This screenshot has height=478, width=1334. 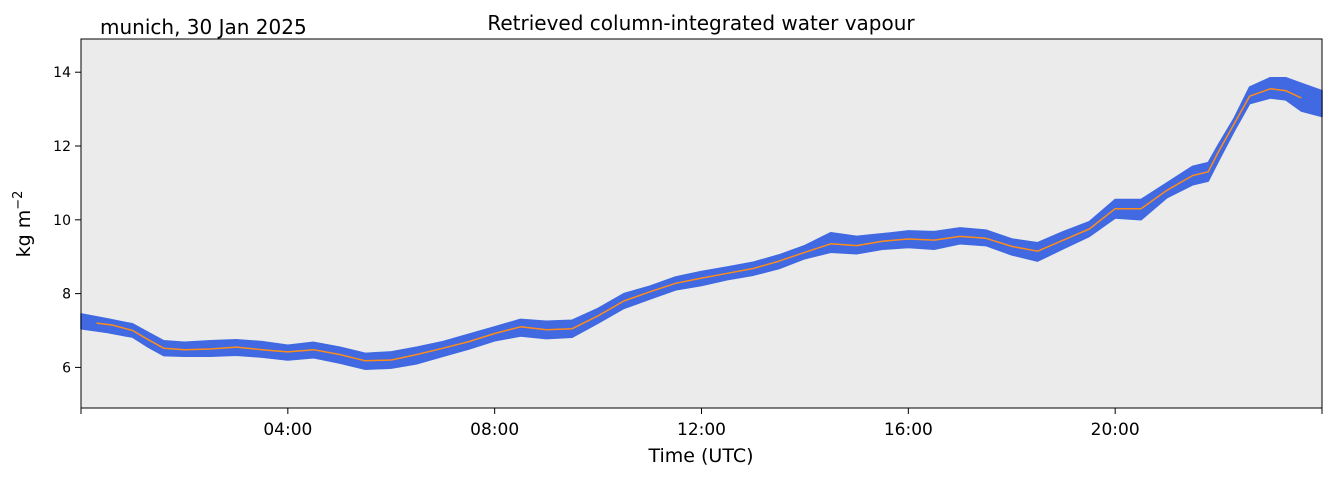 I want to click on x-tick-label-5: 20:00, so click(x=1115, y=430).